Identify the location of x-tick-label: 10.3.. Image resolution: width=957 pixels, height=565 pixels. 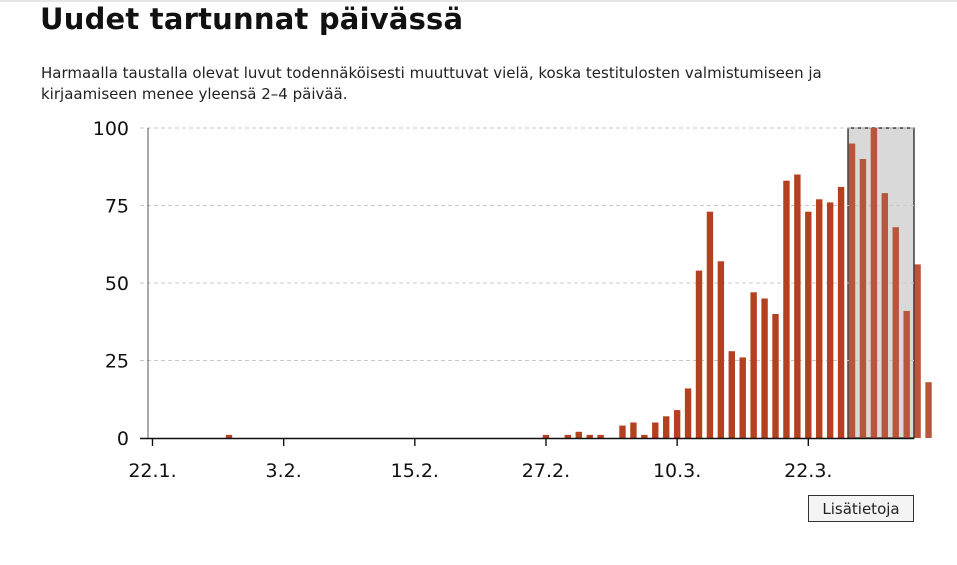
(677, 471).